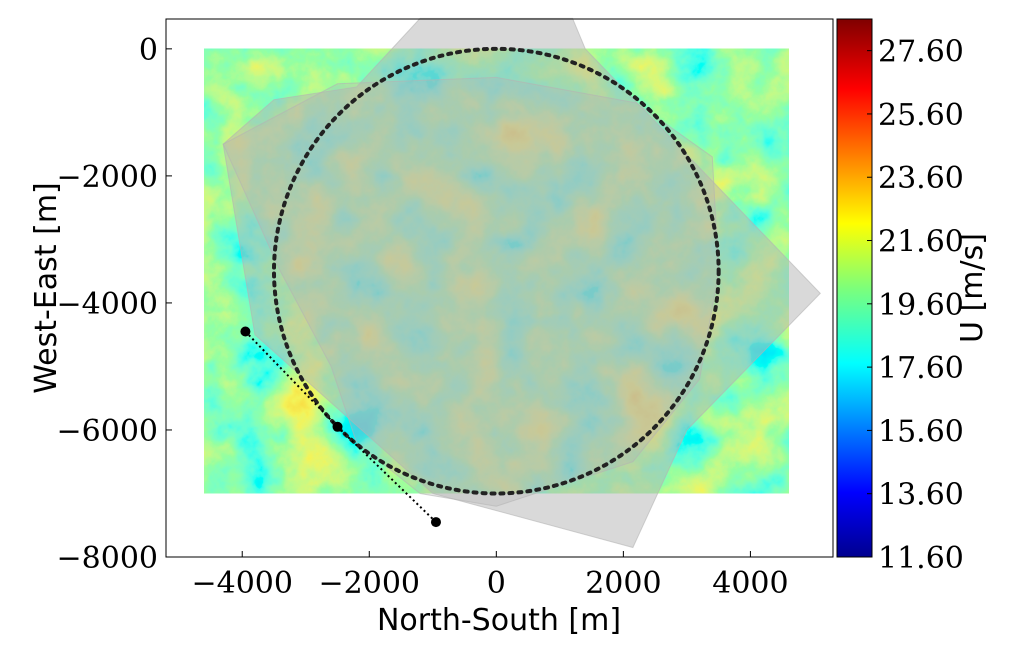  Describe the element at coordinates (107, 558) in the screenshot. I see `y-tick-label: −8000` at that location.